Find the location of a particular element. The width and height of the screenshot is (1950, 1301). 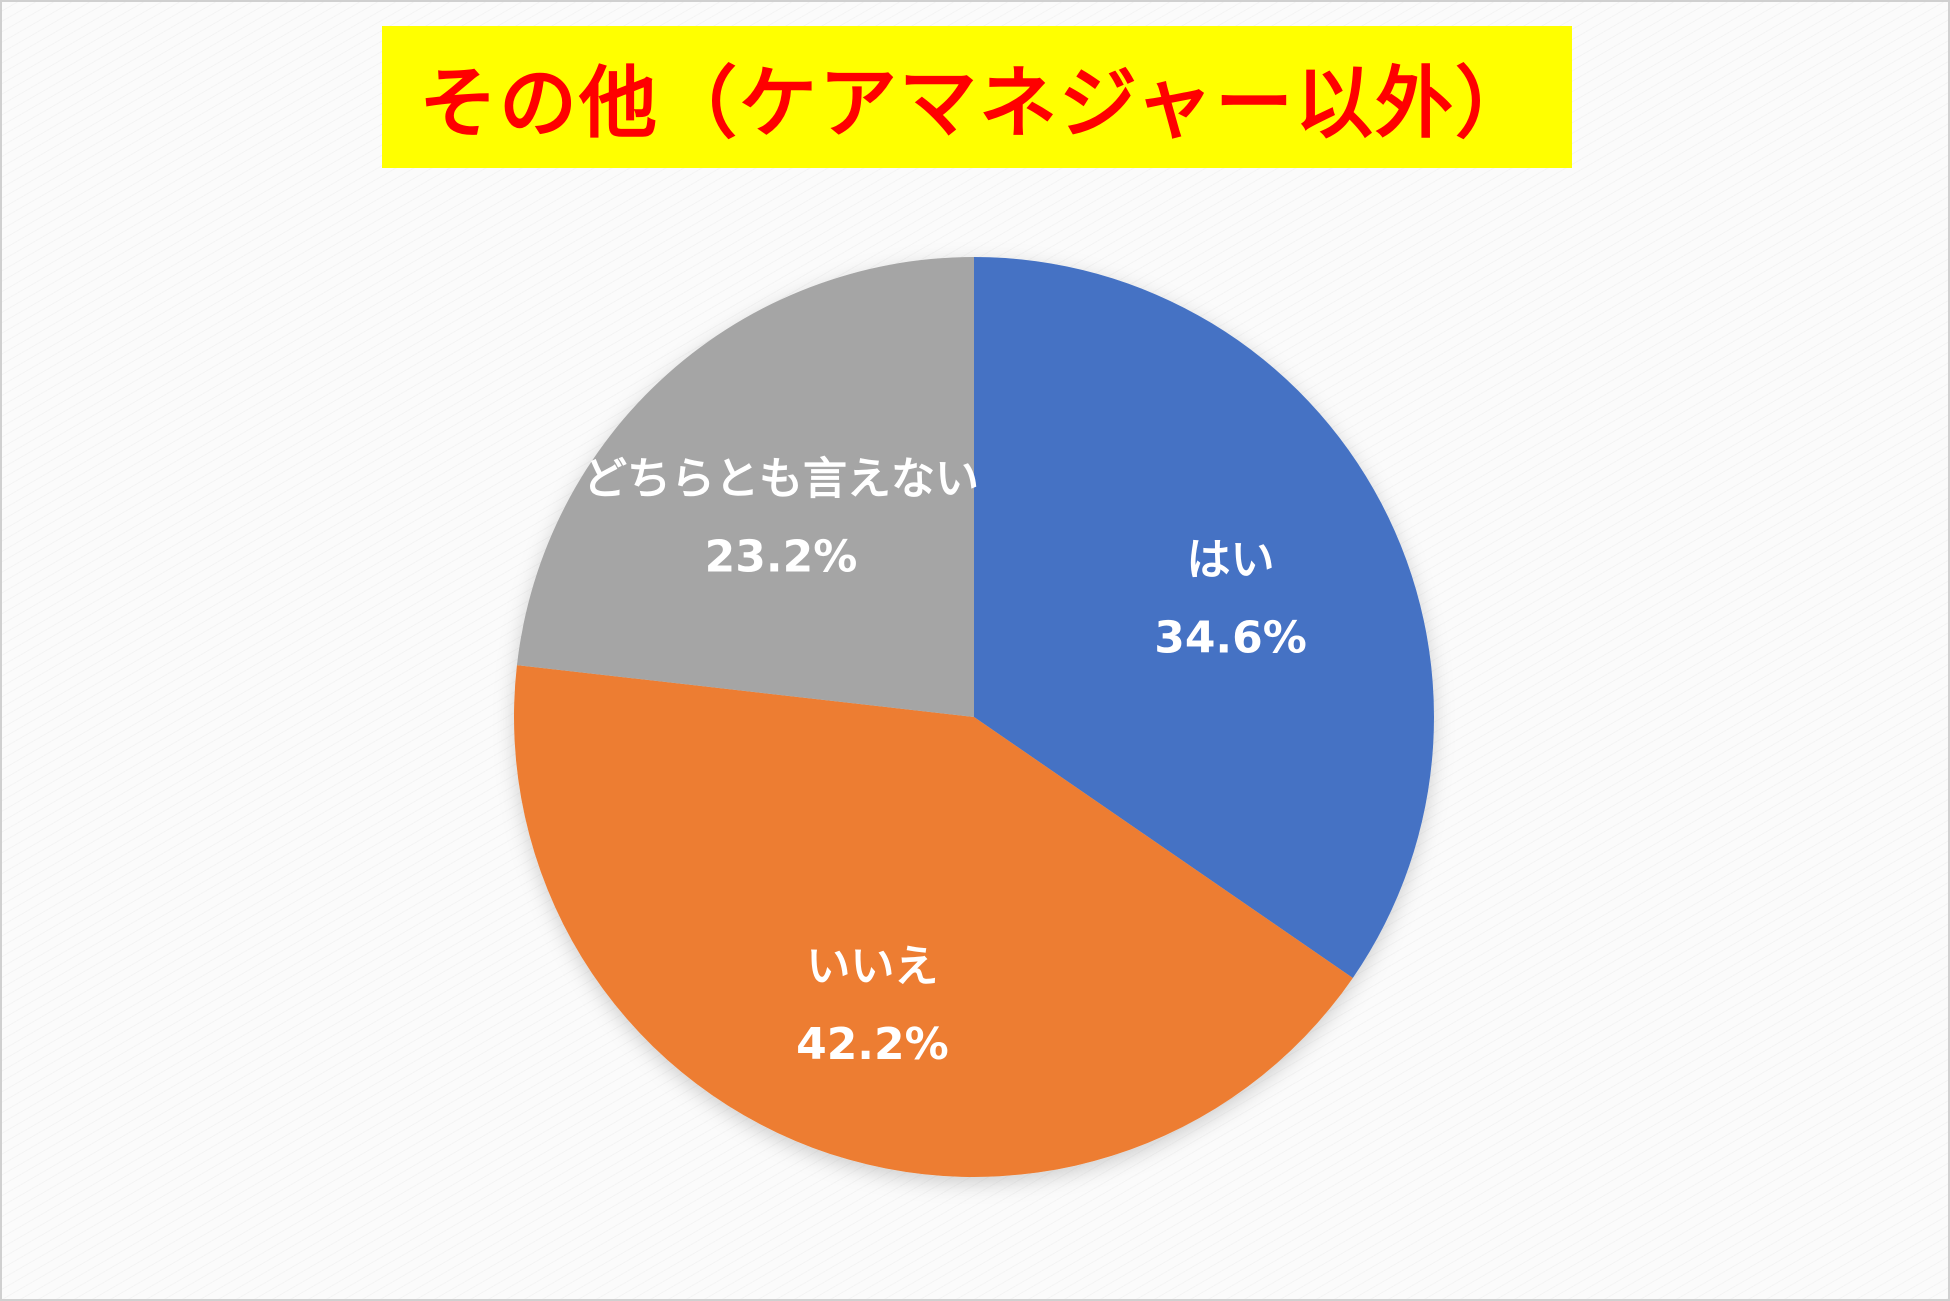

slice-category-label: はい is located at coordinates (1231, 560).